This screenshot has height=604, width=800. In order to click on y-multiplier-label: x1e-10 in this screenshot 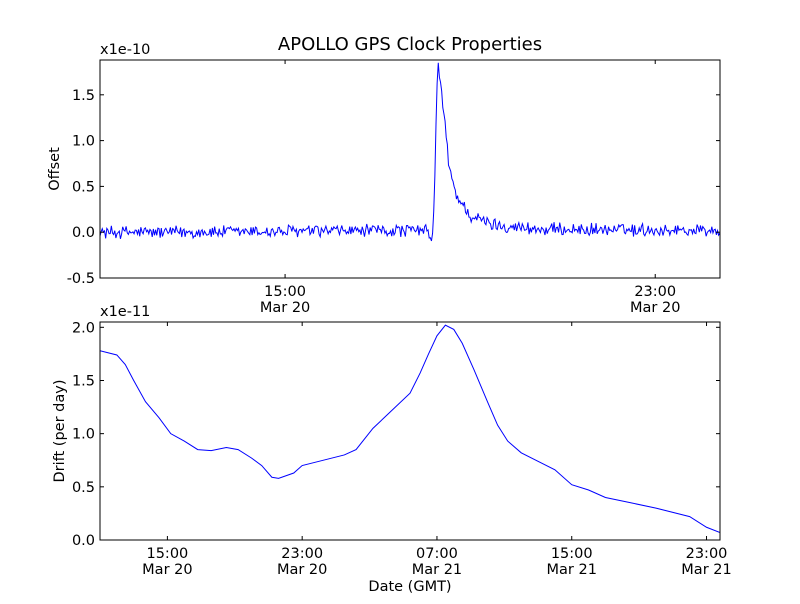, I will do `click(125, 50)`.